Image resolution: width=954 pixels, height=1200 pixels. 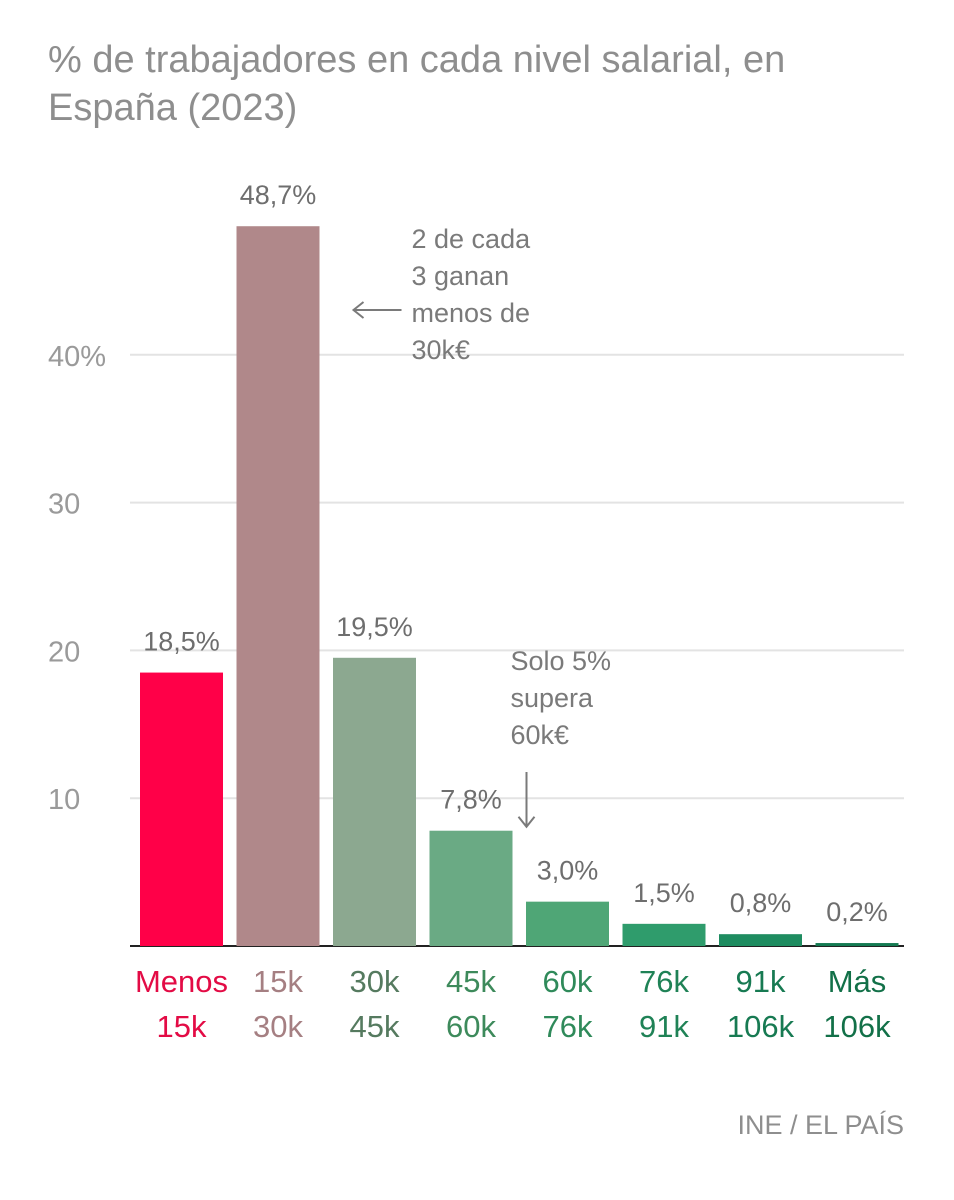 I want to click on annotation-text: 30k€, so click(x=441, y=350).